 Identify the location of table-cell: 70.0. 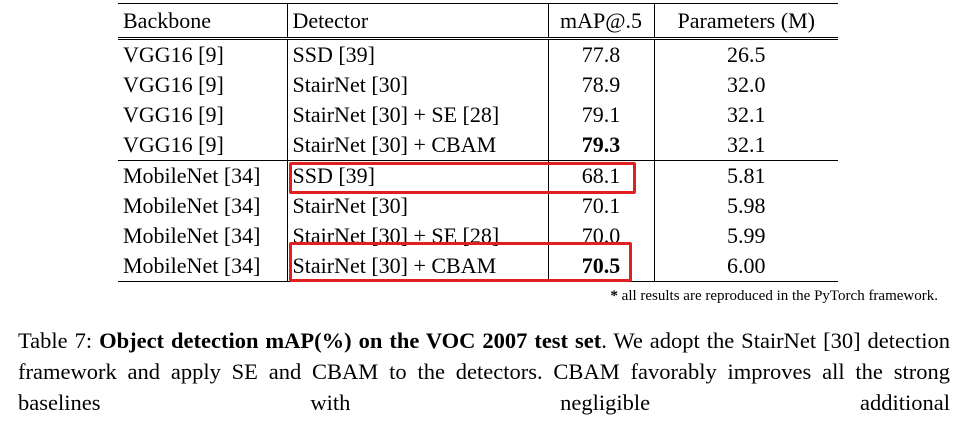
(600, 236).